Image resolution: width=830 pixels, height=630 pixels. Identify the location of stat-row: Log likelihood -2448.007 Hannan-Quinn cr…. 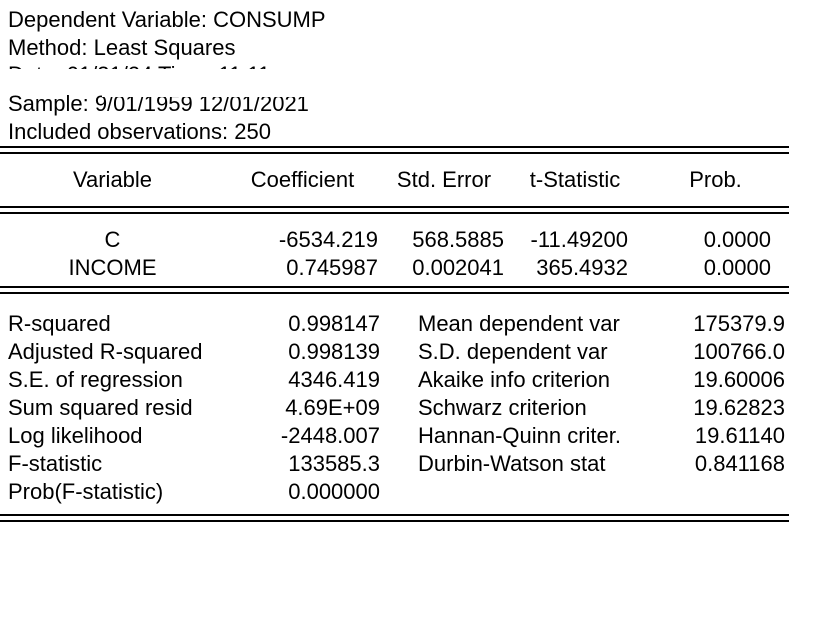
(419, 436).